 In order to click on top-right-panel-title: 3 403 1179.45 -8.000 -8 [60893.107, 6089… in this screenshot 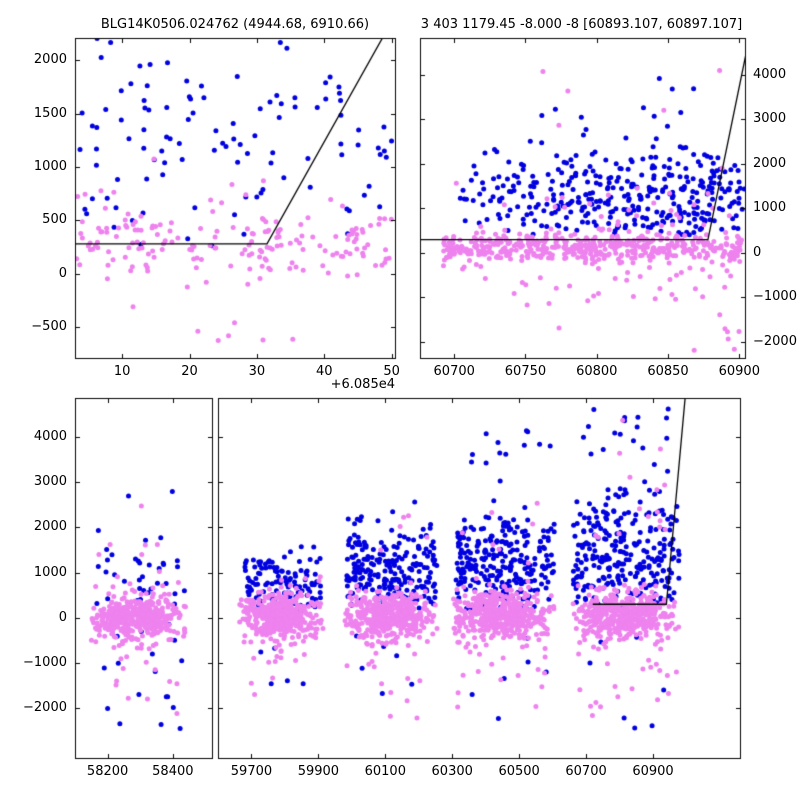, I will do `click(581, 24)`.